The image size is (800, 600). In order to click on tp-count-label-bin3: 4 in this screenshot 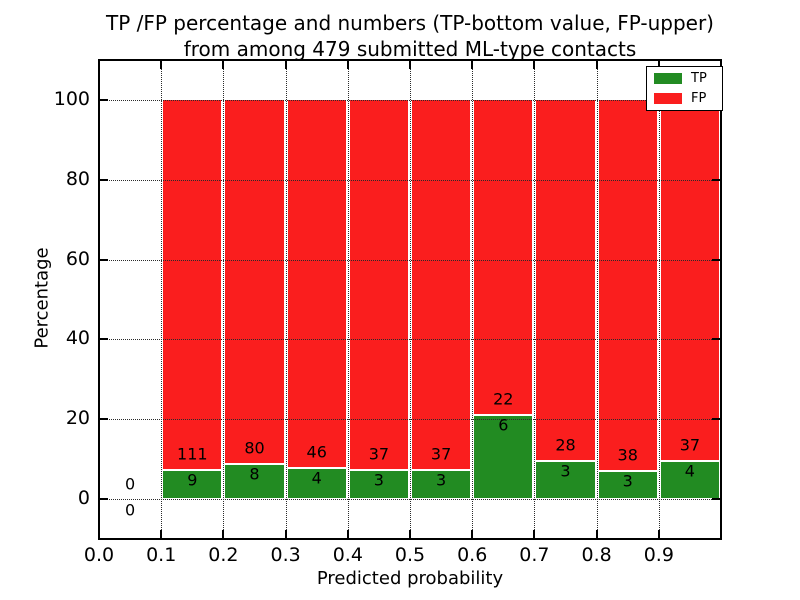, I will do `click(316, 478)`.